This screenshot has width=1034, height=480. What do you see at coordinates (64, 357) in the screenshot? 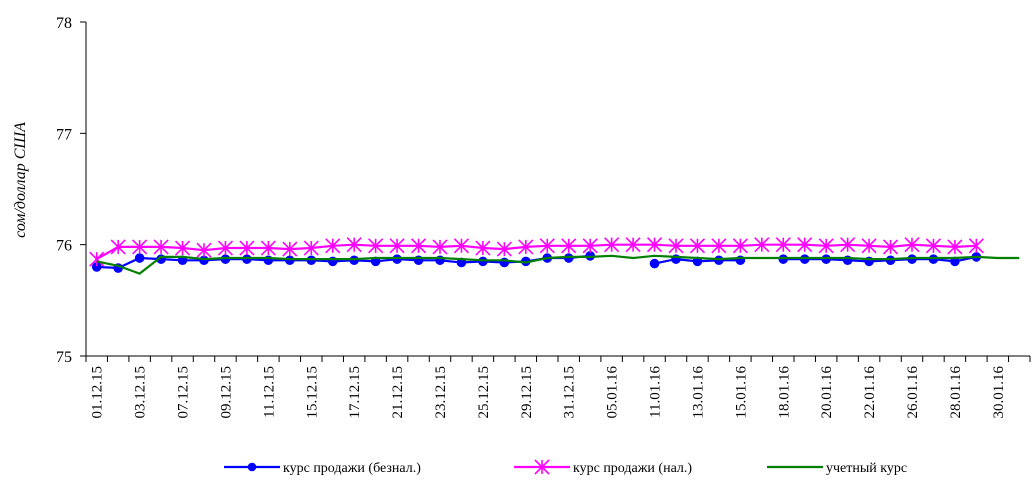
I see `y-tick-label: 75` at bounding box center [64, 357].